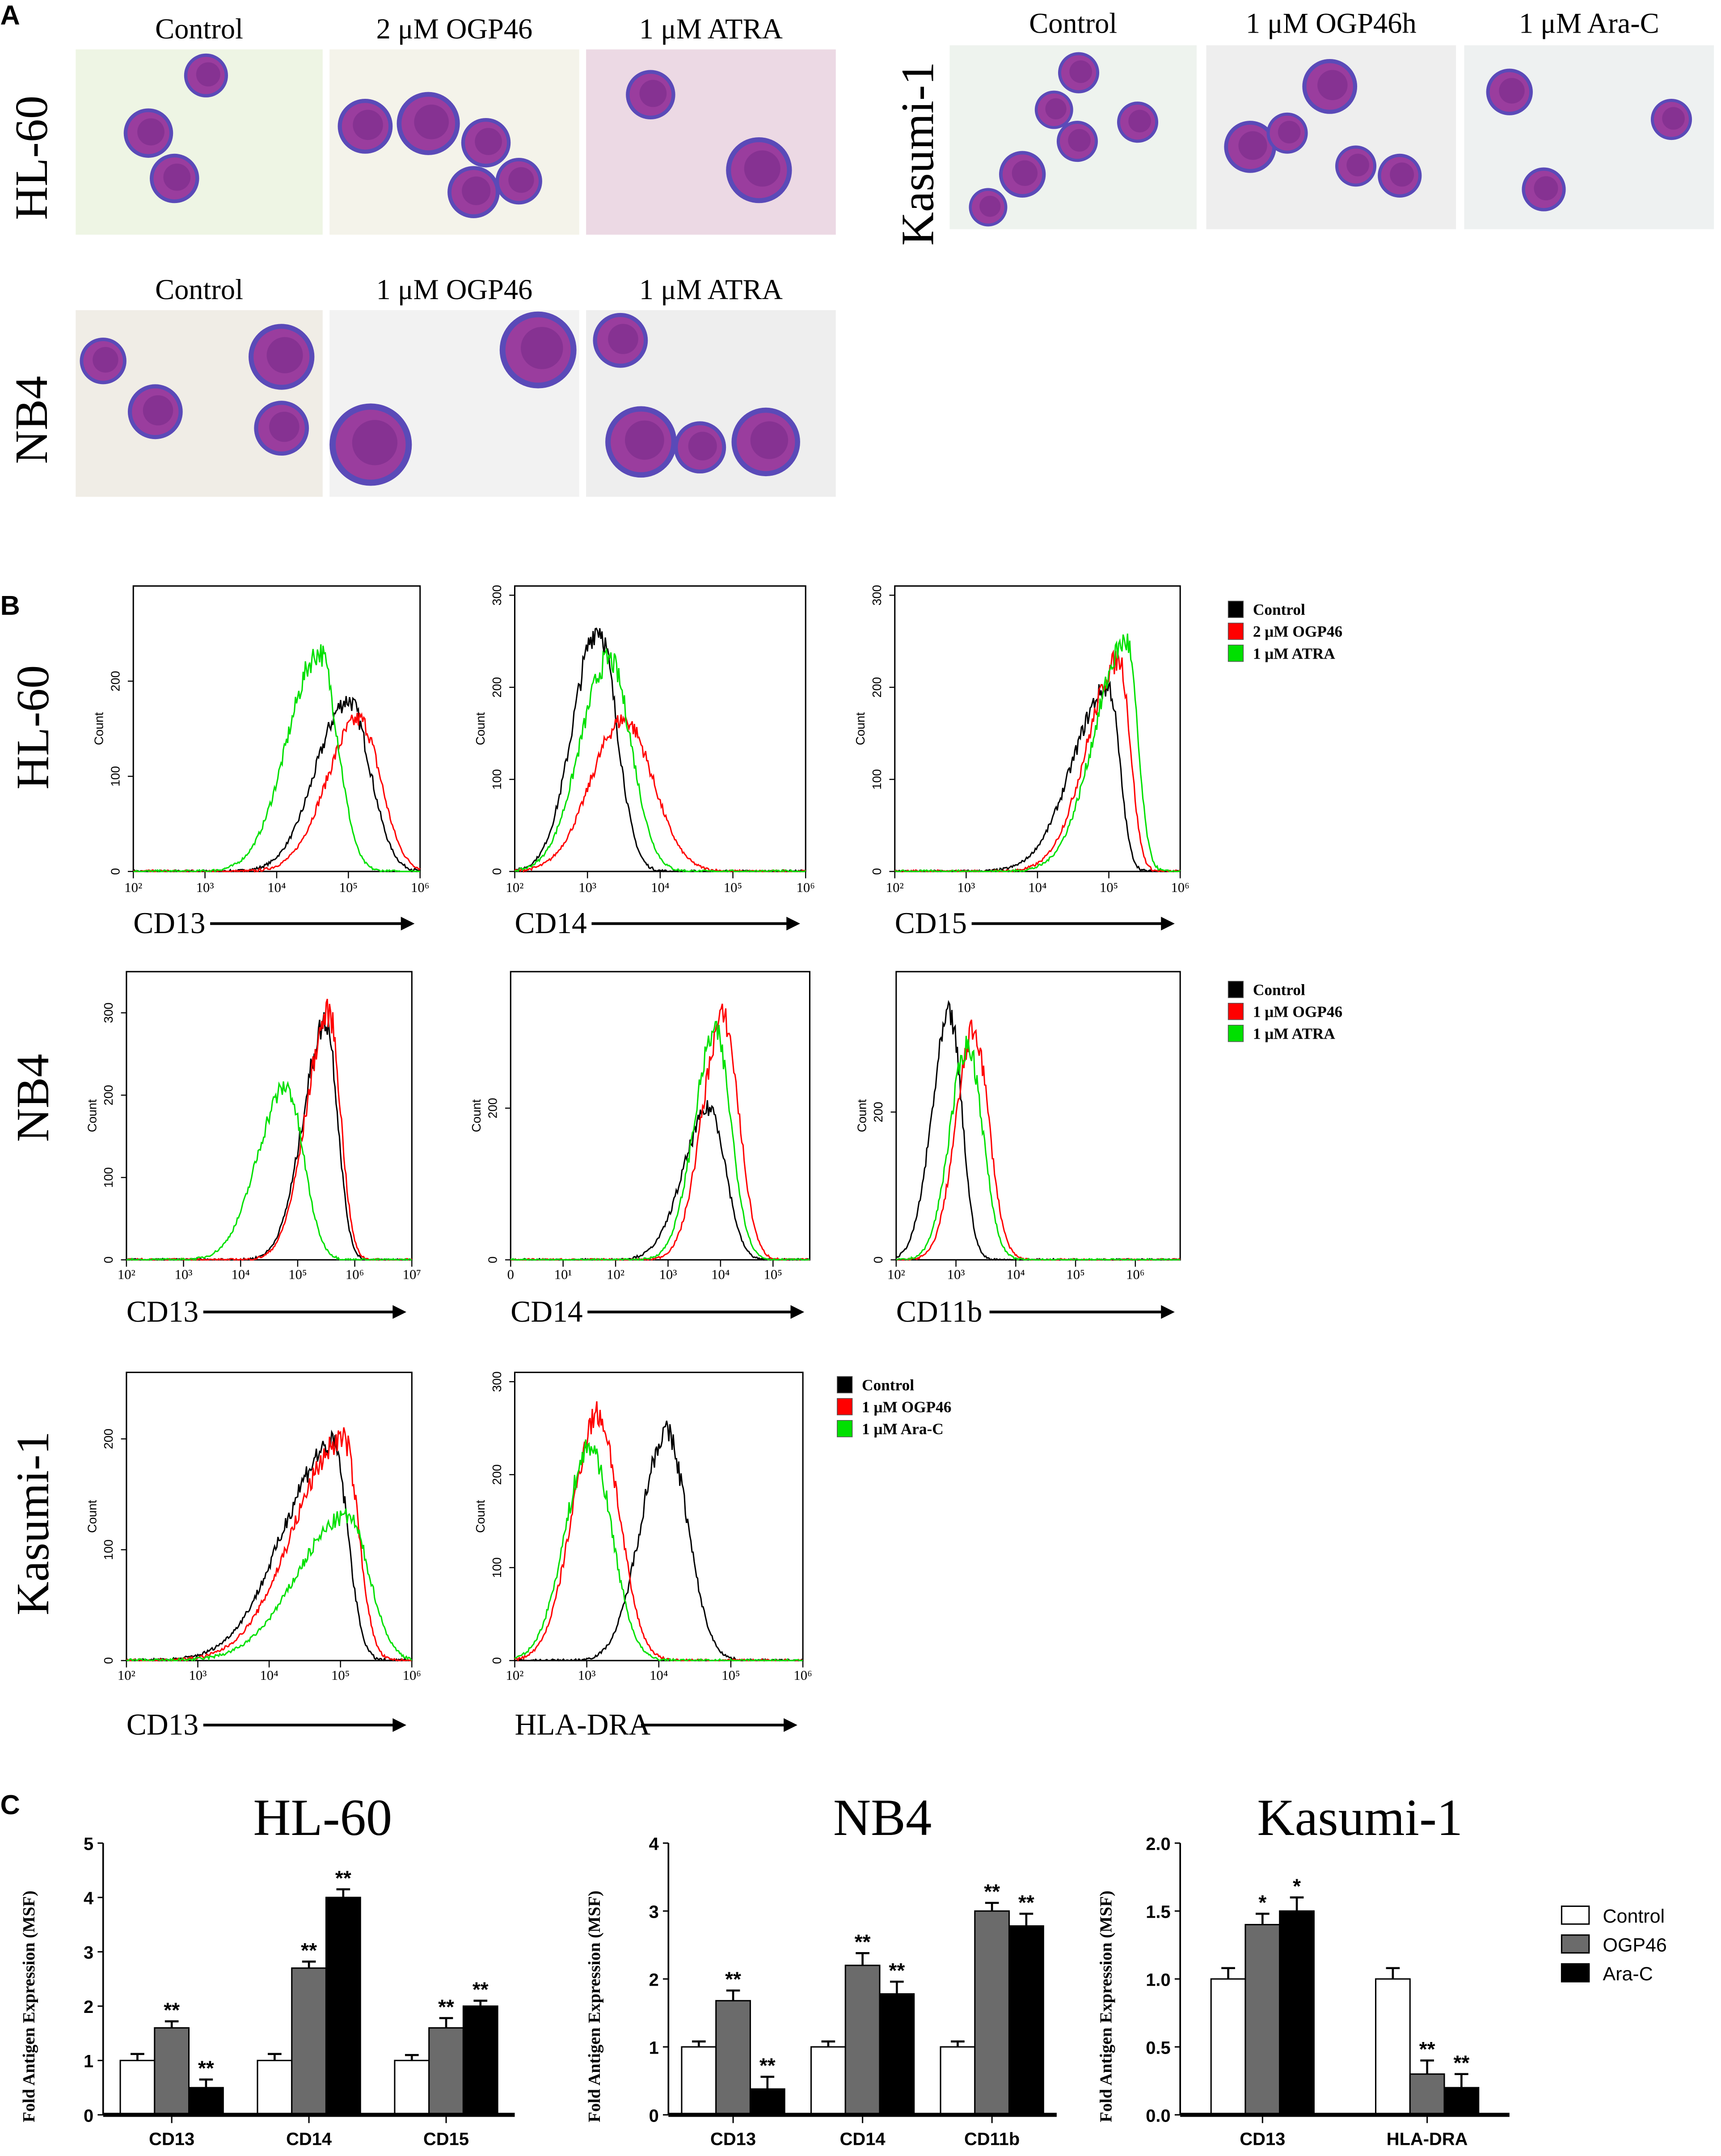 This screenshot has width=1721, height=2156. I want to click on chart-title: Kasumi-1, so click(1360, 1818).